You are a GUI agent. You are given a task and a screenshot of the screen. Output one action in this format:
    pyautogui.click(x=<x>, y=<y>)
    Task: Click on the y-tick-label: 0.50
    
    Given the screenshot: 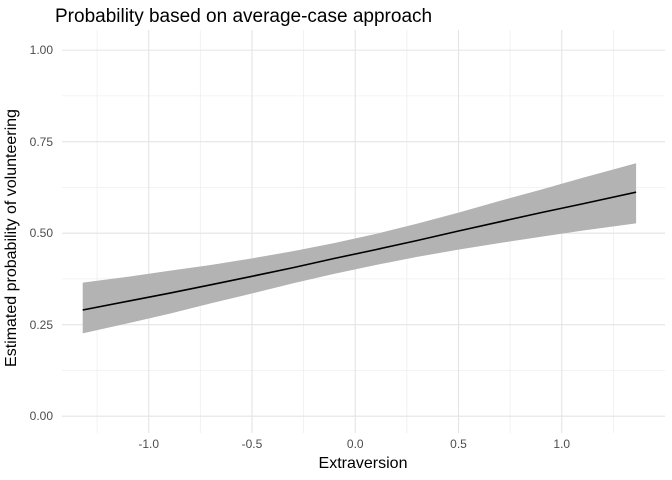 What is the action you would take?
    pyautogui.click(x=41, y=233)
    